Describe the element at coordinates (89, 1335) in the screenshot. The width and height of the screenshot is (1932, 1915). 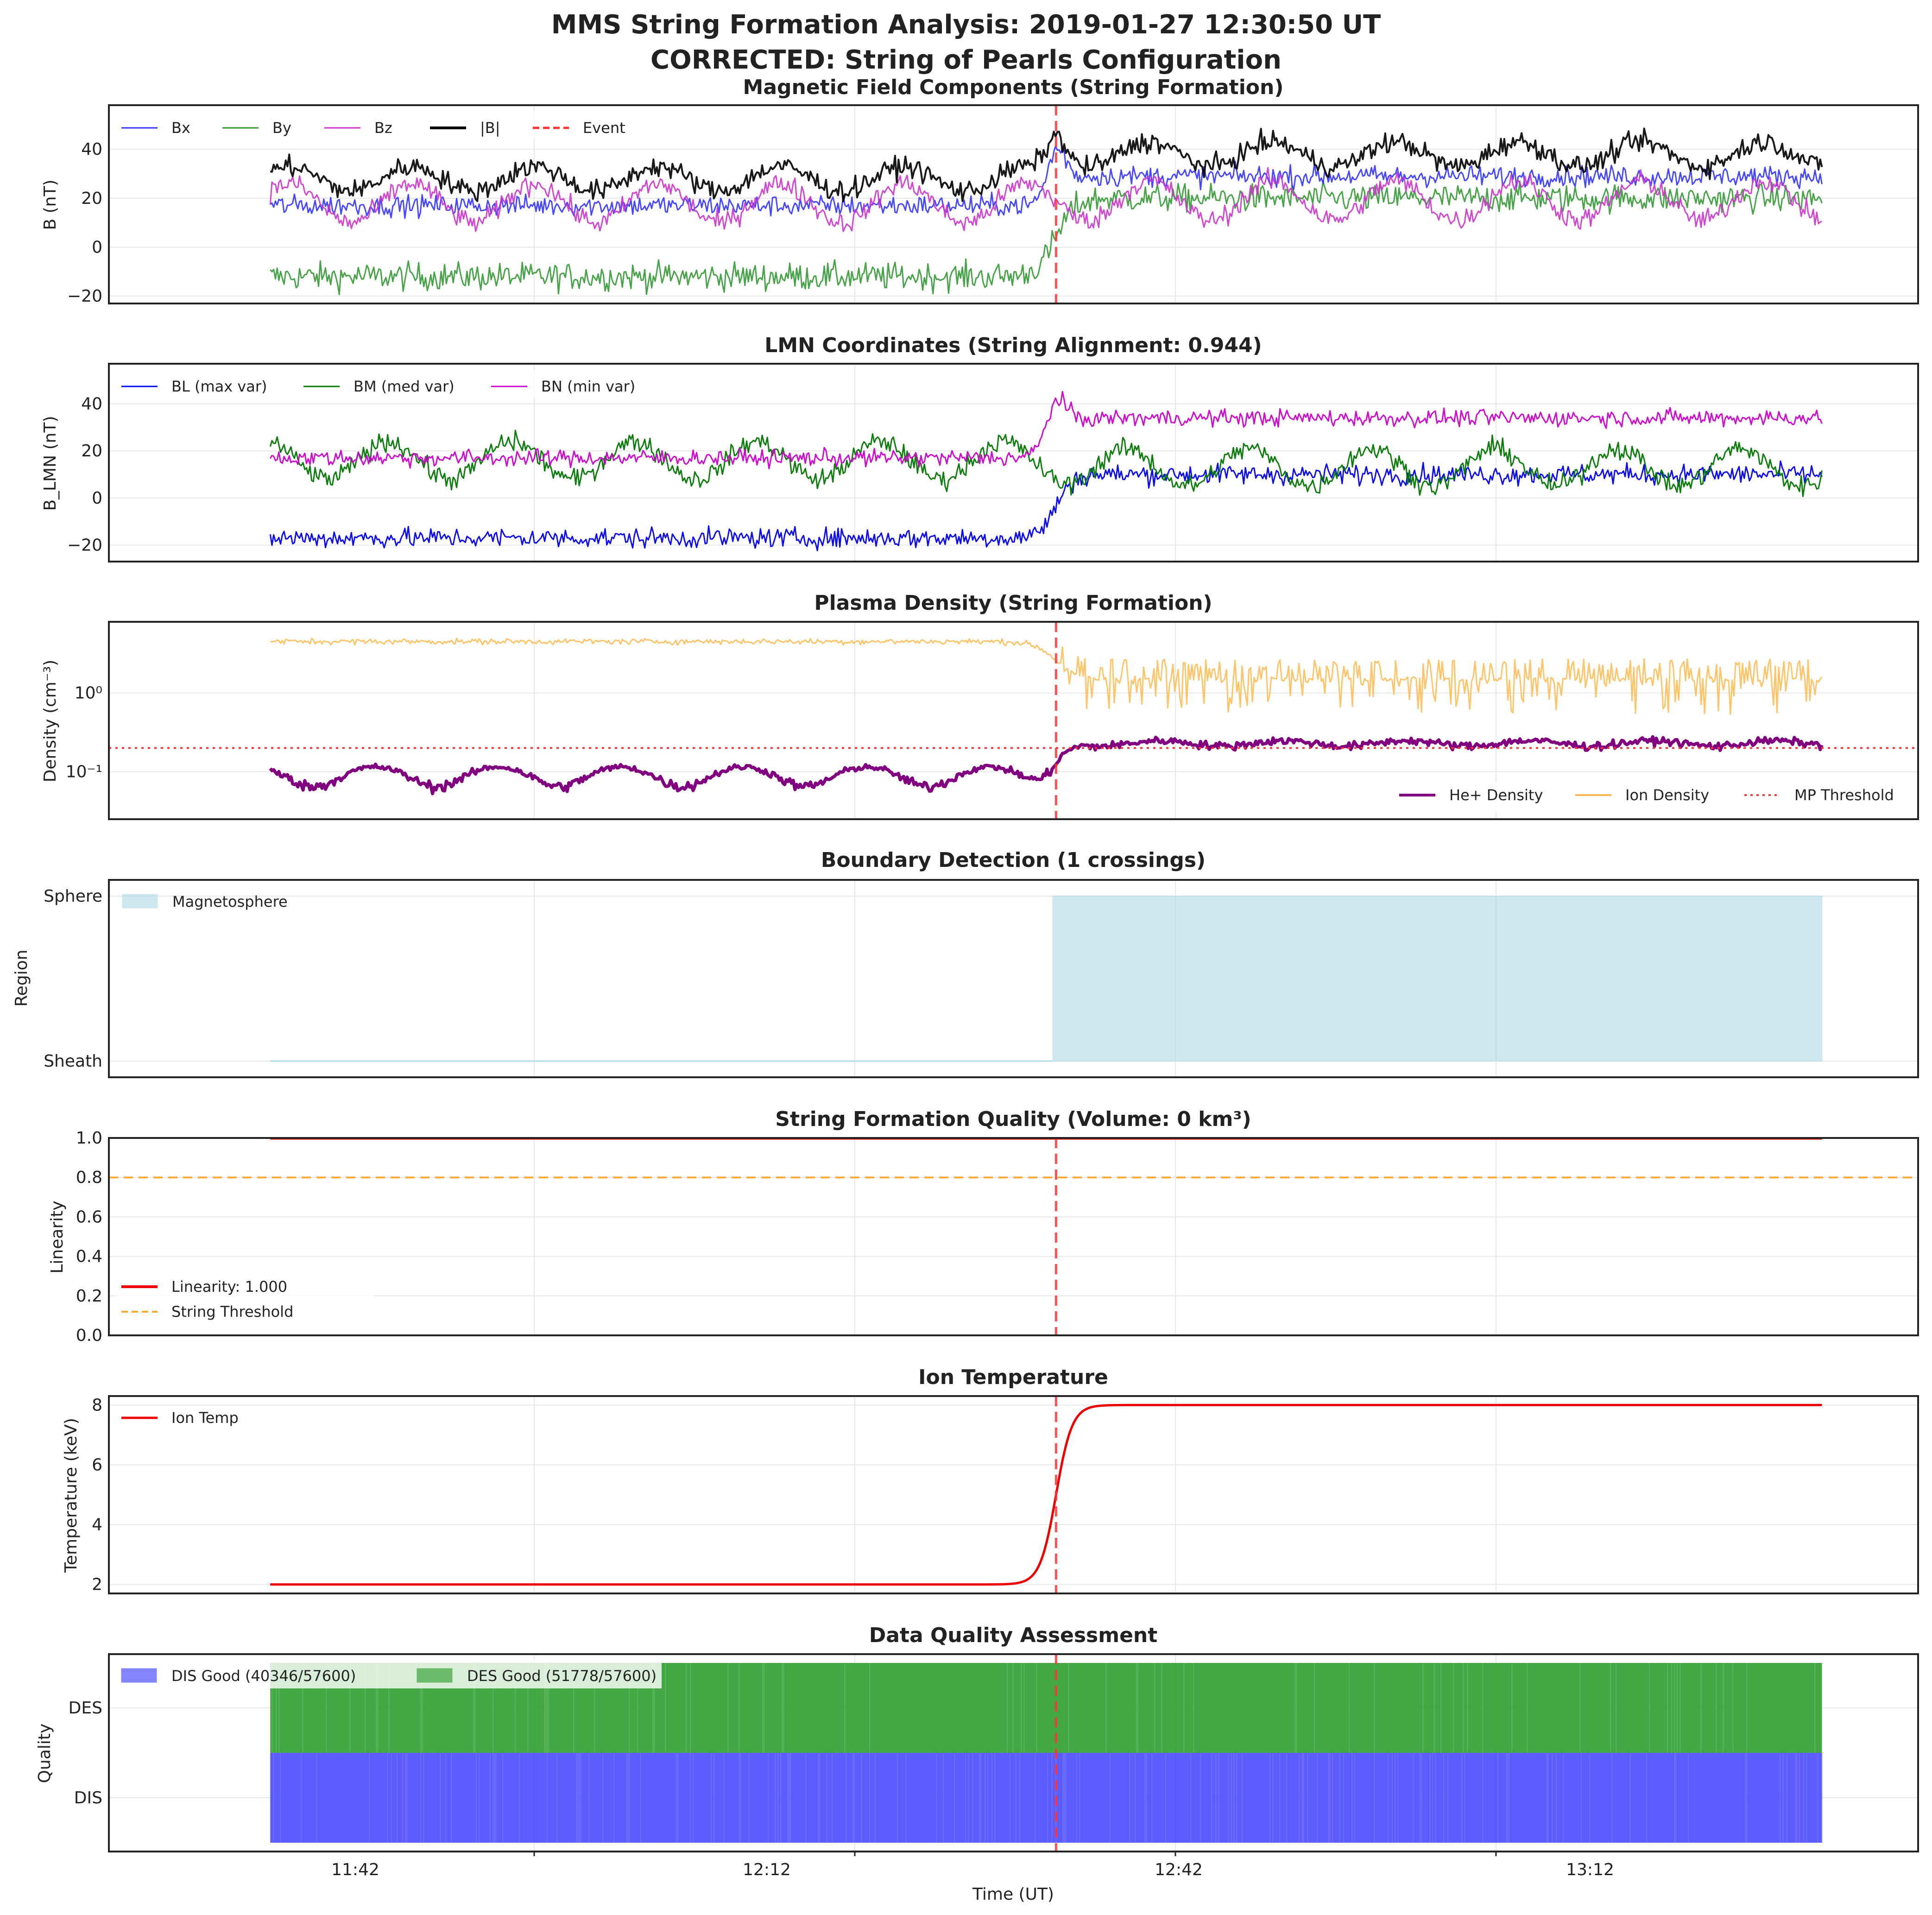
I see `y-tick-label: 0.0` at that location.